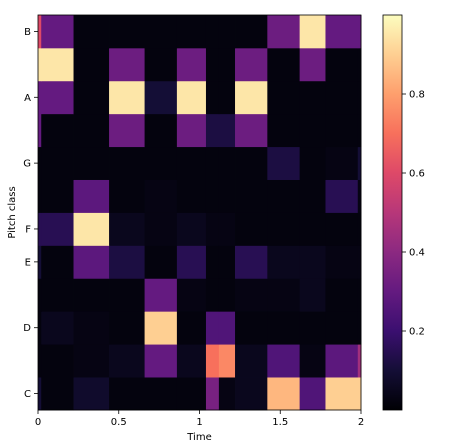  Describe the element at coordinates (199, 422) in the screenshot. I see `x-tick-label: 1` at that location.